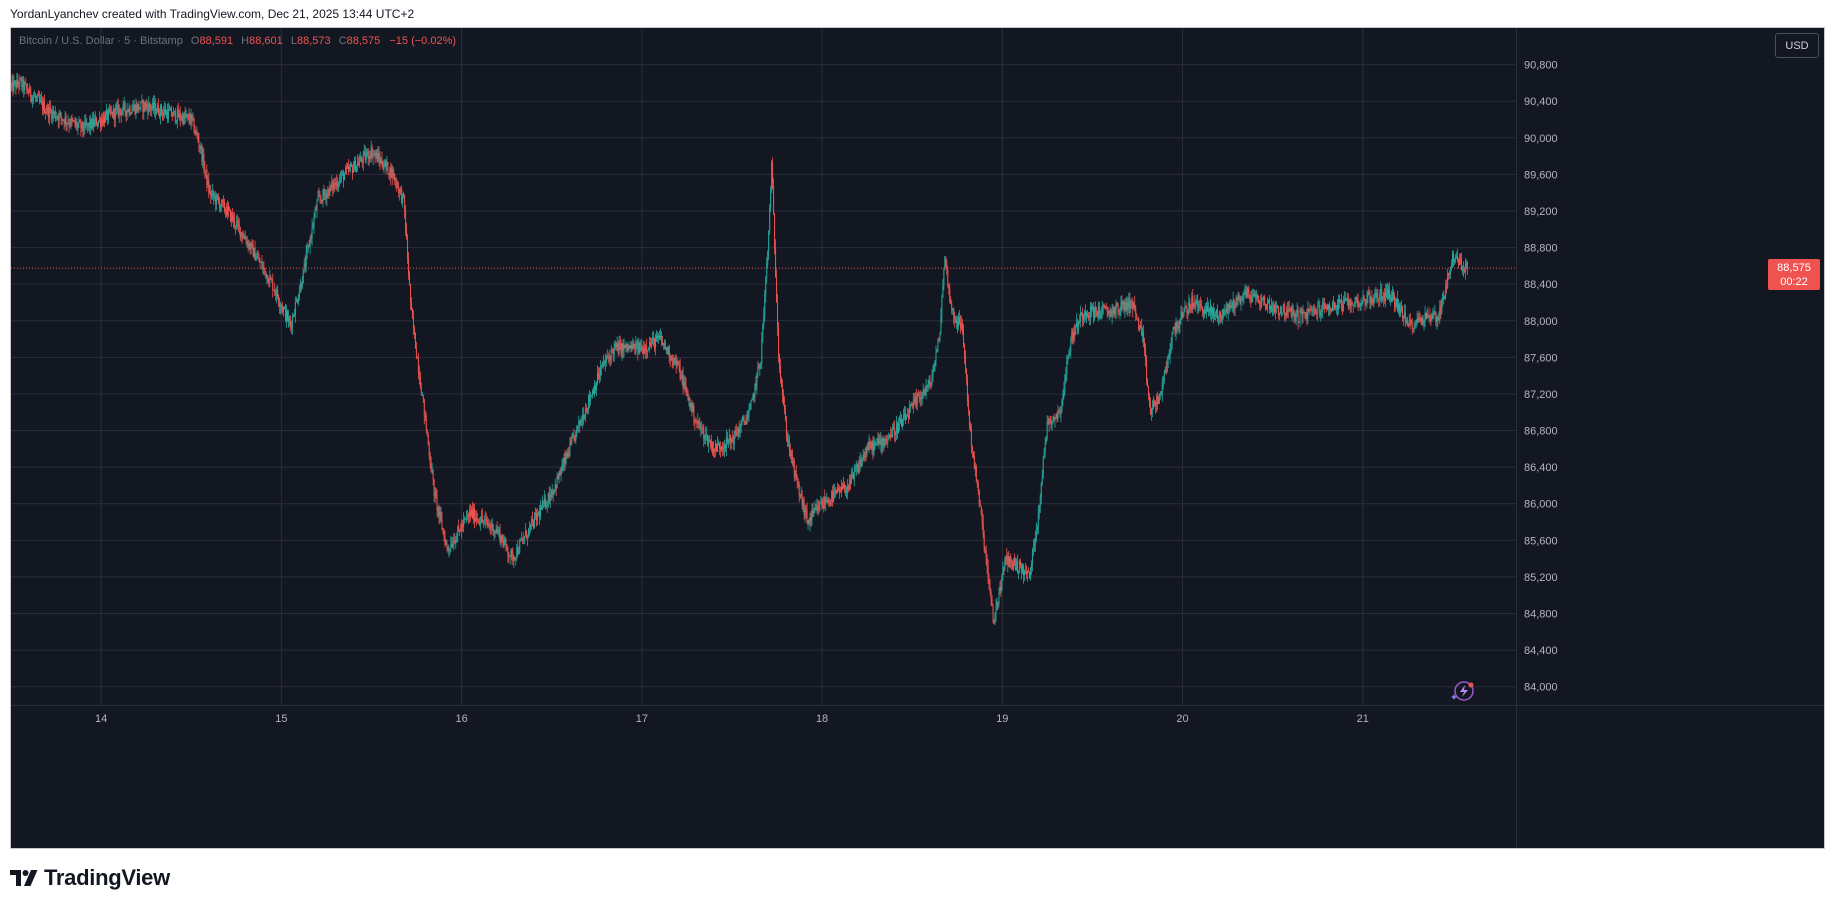 The height and width of the screenshot is (909, 1835). I want to click on sparkle-assistant-icon, so click(1462, 691).